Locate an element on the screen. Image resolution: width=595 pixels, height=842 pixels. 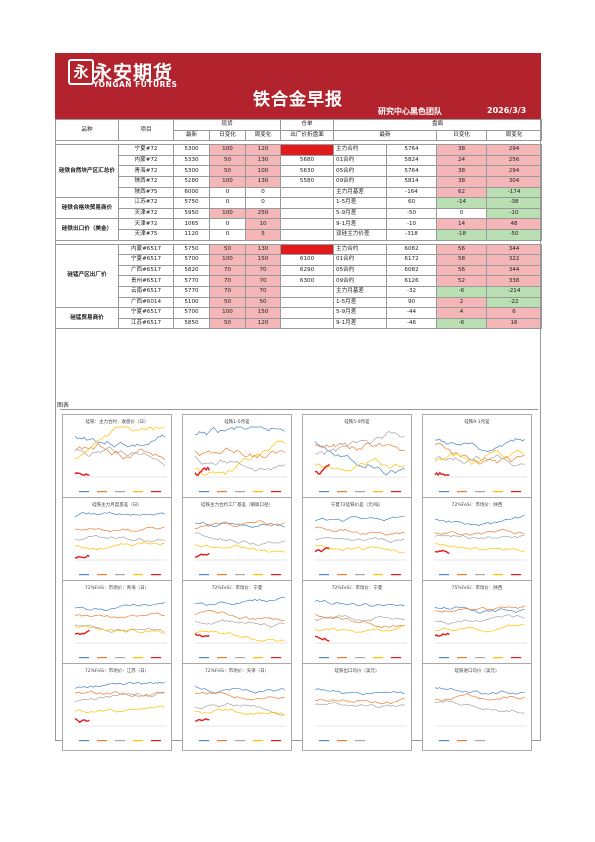
futures-latest: -50 is located at coordinates (412, 213).